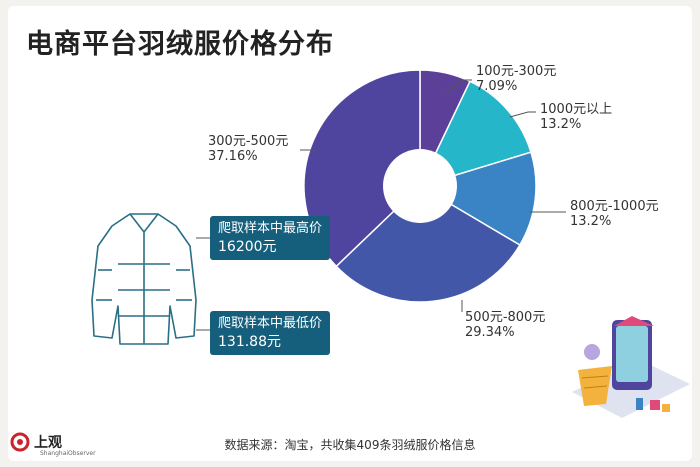 Image resolution: width=700 pixels, height=467 pixels. I want to click on slice-label-1000-plus: 1000元以上 13.2%, so click(576, 117).